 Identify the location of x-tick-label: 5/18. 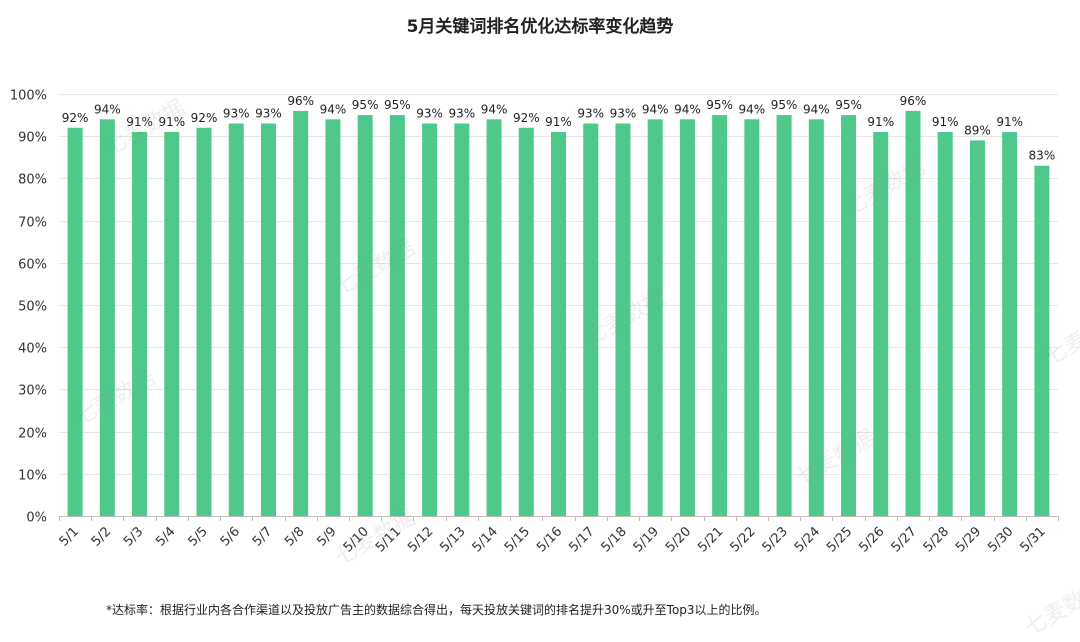
(614, 539).